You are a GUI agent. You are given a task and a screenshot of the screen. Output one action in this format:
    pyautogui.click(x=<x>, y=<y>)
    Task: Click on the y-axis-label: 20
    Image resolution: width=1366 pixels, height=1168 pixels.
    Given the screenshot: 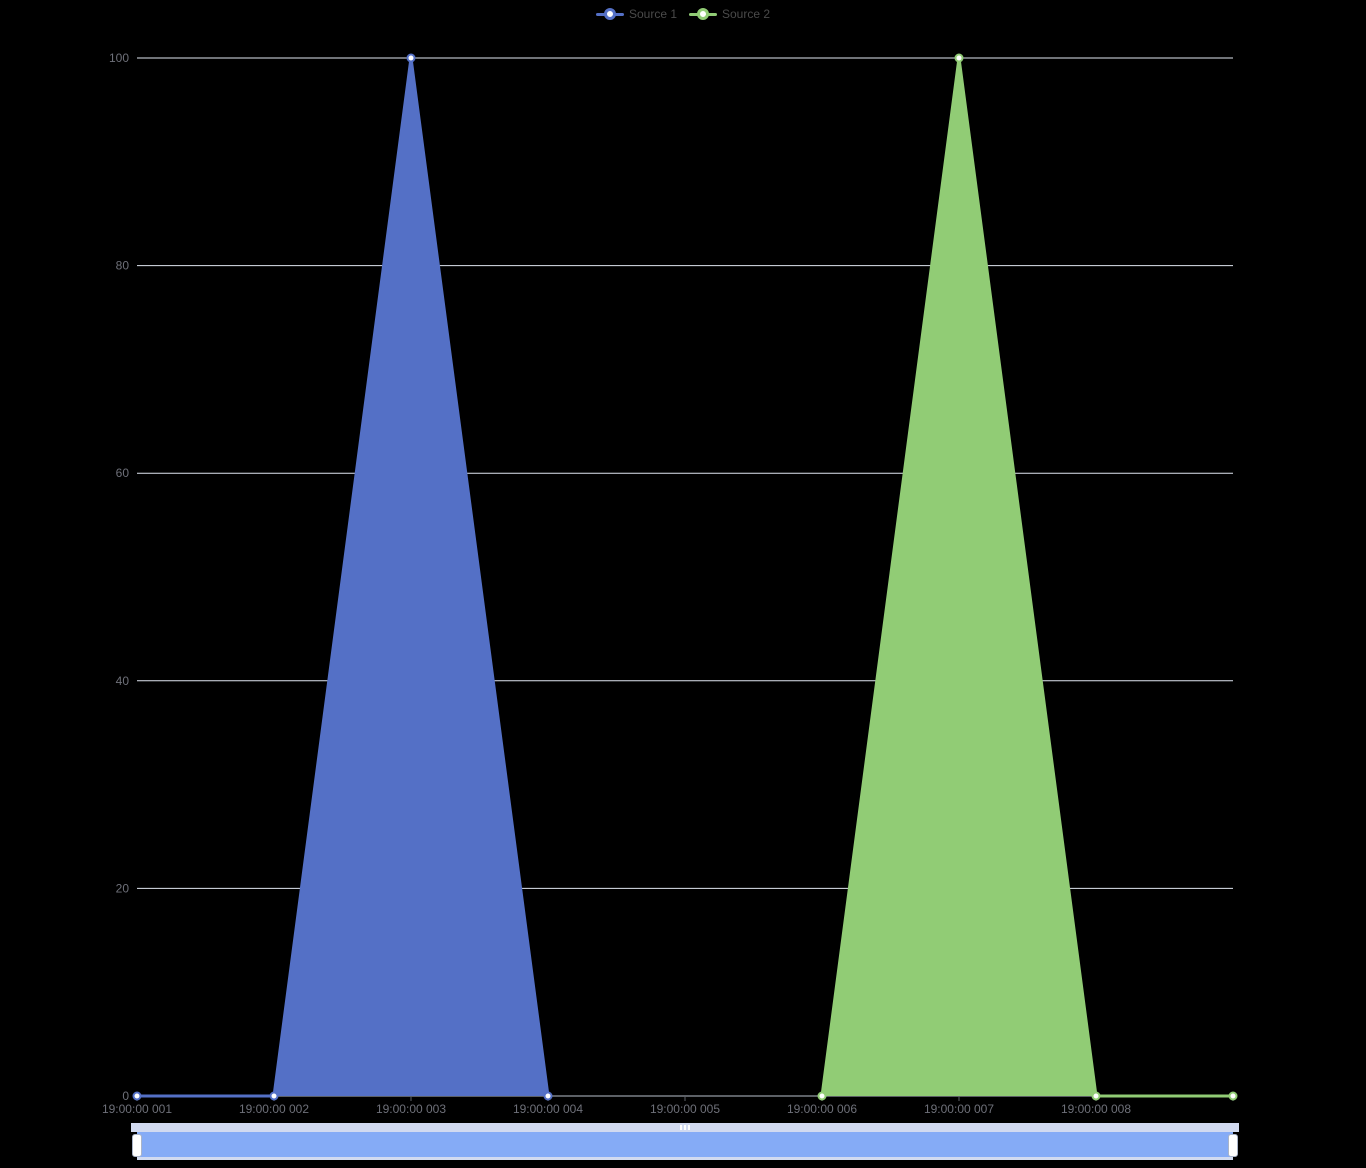 What is the action you would take?
    pyautogui.click(x=123, y=888)
    